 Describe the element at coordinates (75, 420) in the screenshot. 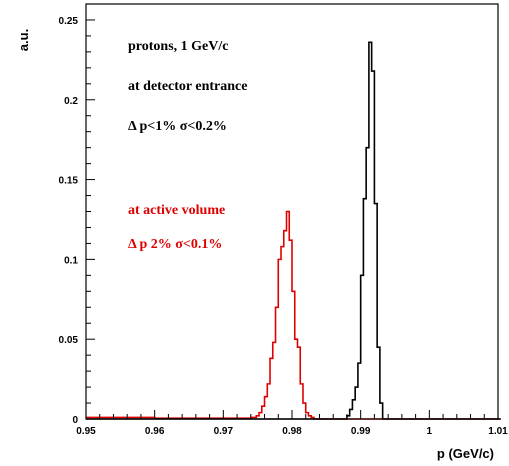

I see `y-tick-label: 0` at that location.